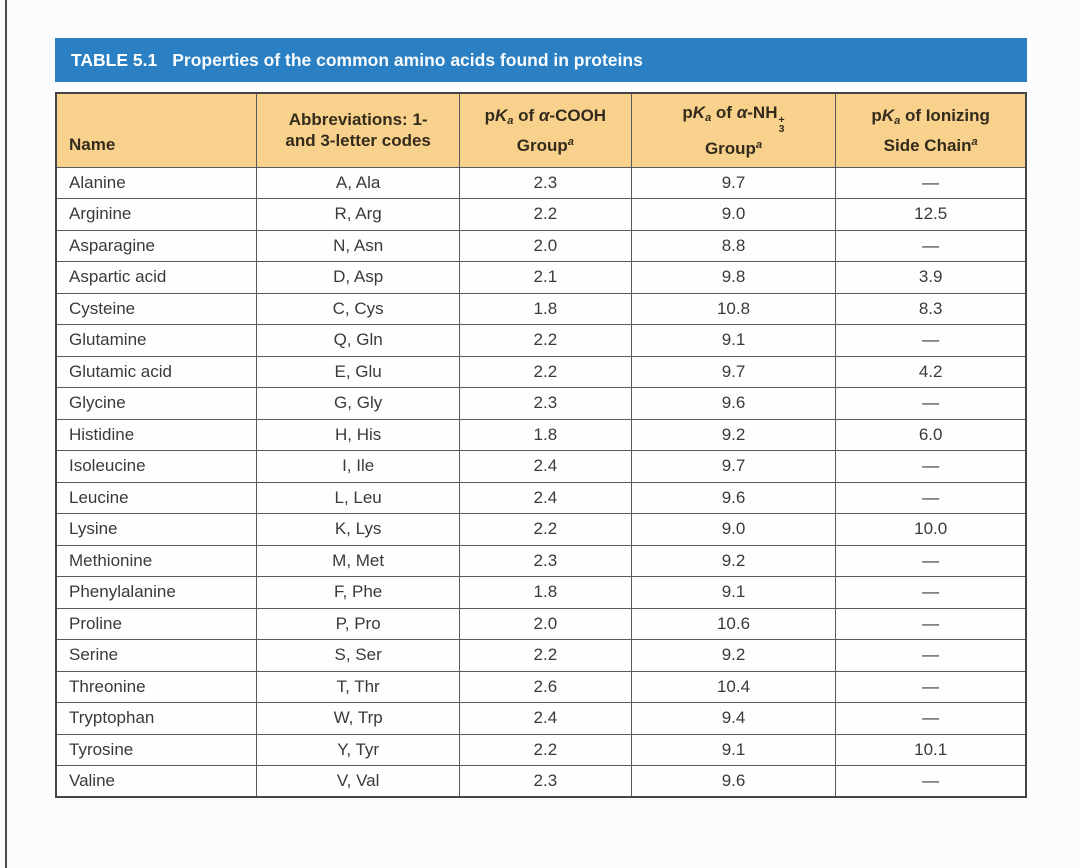 This screenshot has height=868, width=1080. What do you see at coordinates (156, 592) in the screenshot?
I see `amino-acid-name: Phenylalanine` at bounding box center [156, 592].